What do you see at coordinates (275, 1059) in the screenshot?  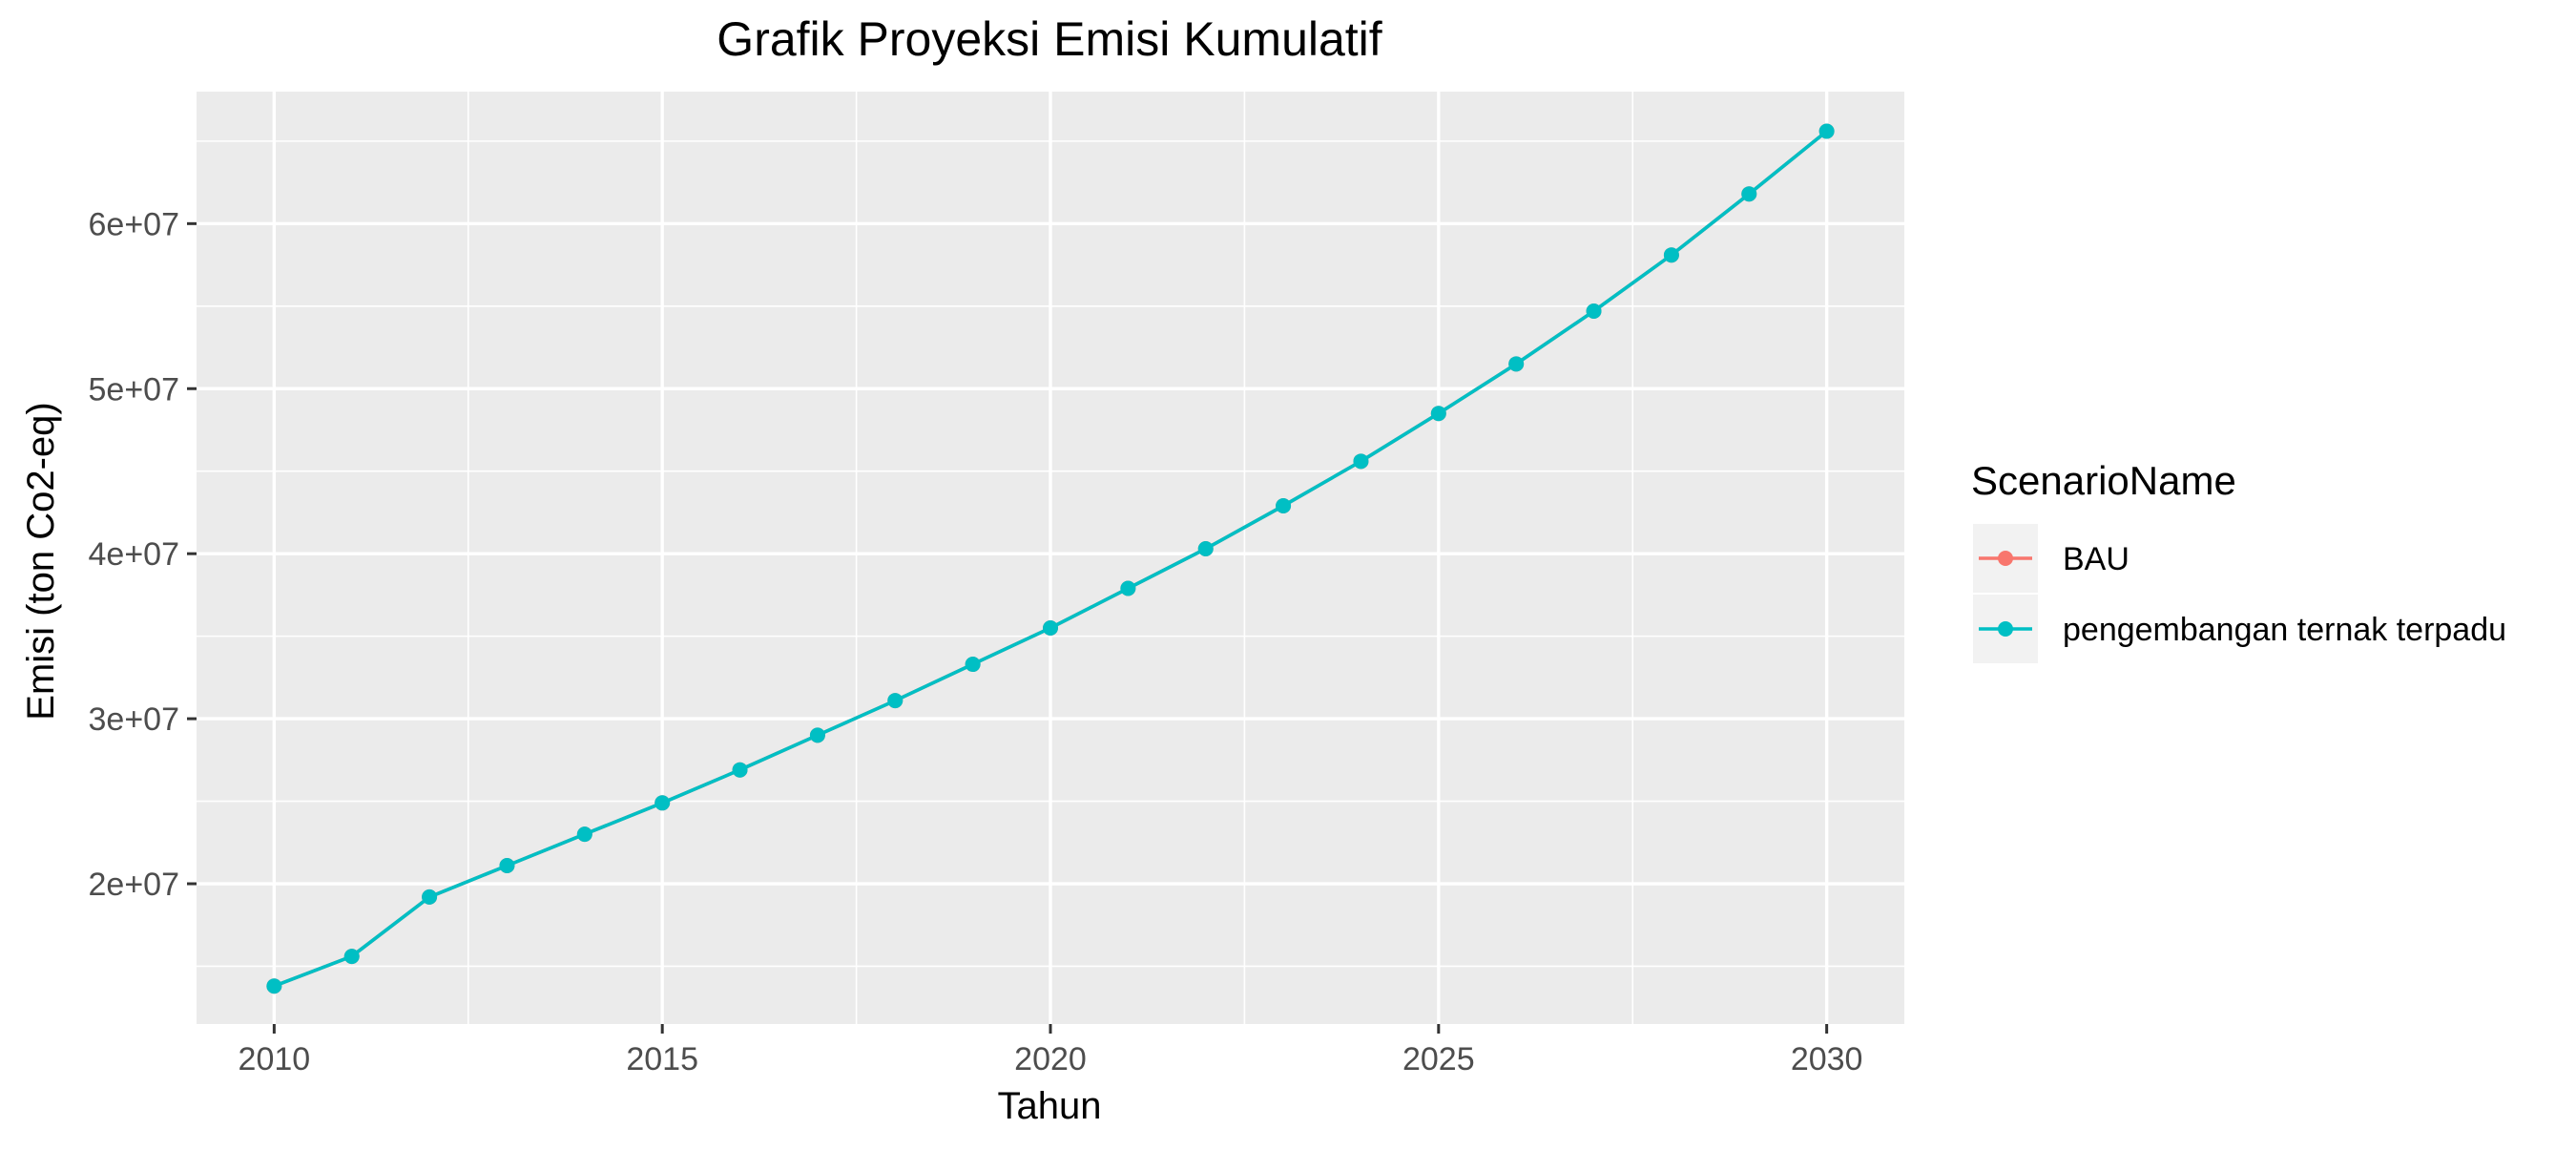 I see `x-tick-label: 2010` at bounding box center [275, 1059].